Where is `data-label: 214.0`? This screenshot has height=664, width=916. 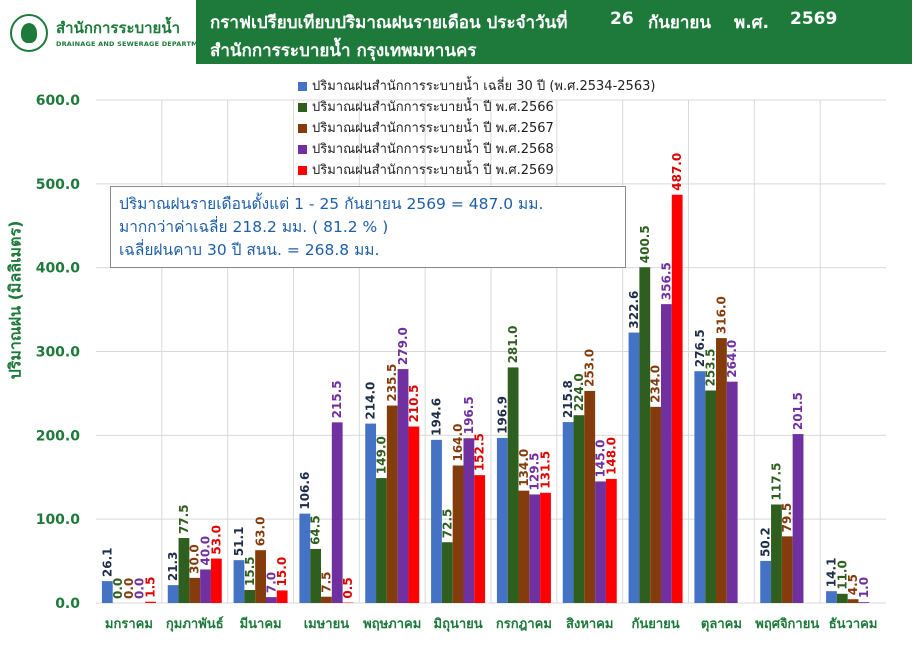
data-label: 214.0 is located at coordinates (371, 401).